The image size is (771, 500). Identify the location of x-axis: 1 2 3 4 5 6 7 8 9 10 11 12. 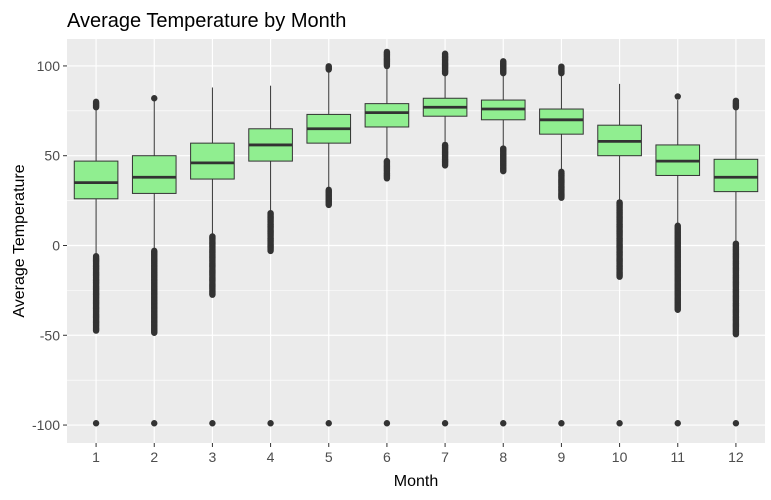
(418, 454).